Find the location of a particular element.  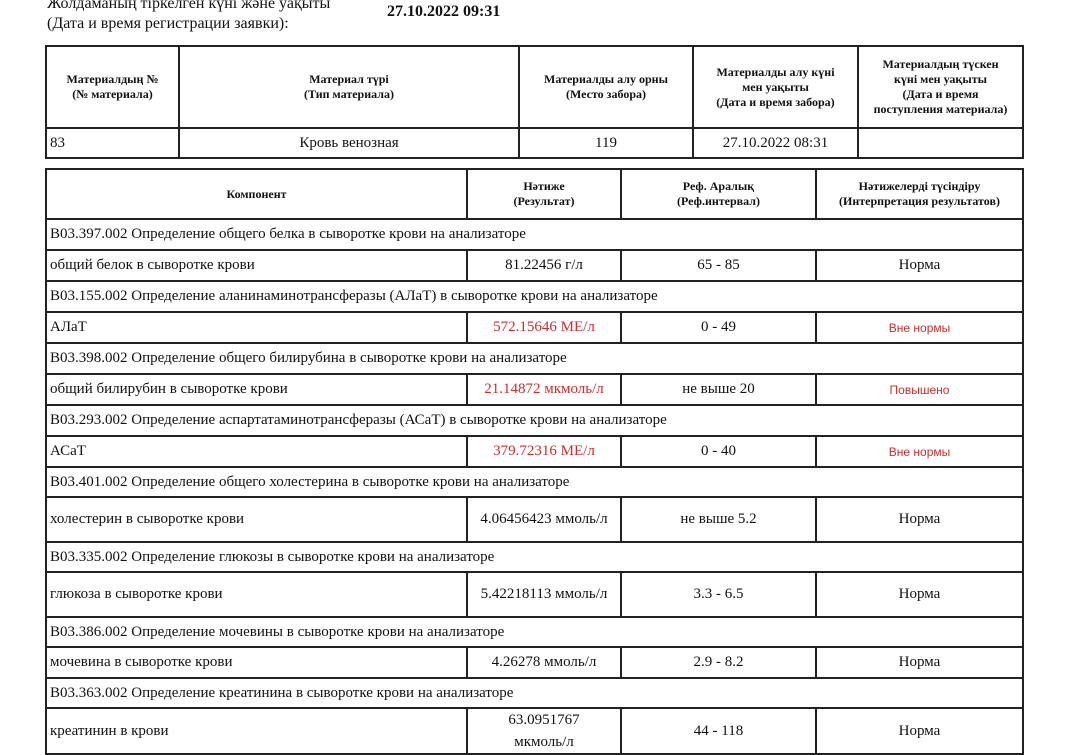

reference-interval: 0 - 49 is located at coordinates (718, 327).